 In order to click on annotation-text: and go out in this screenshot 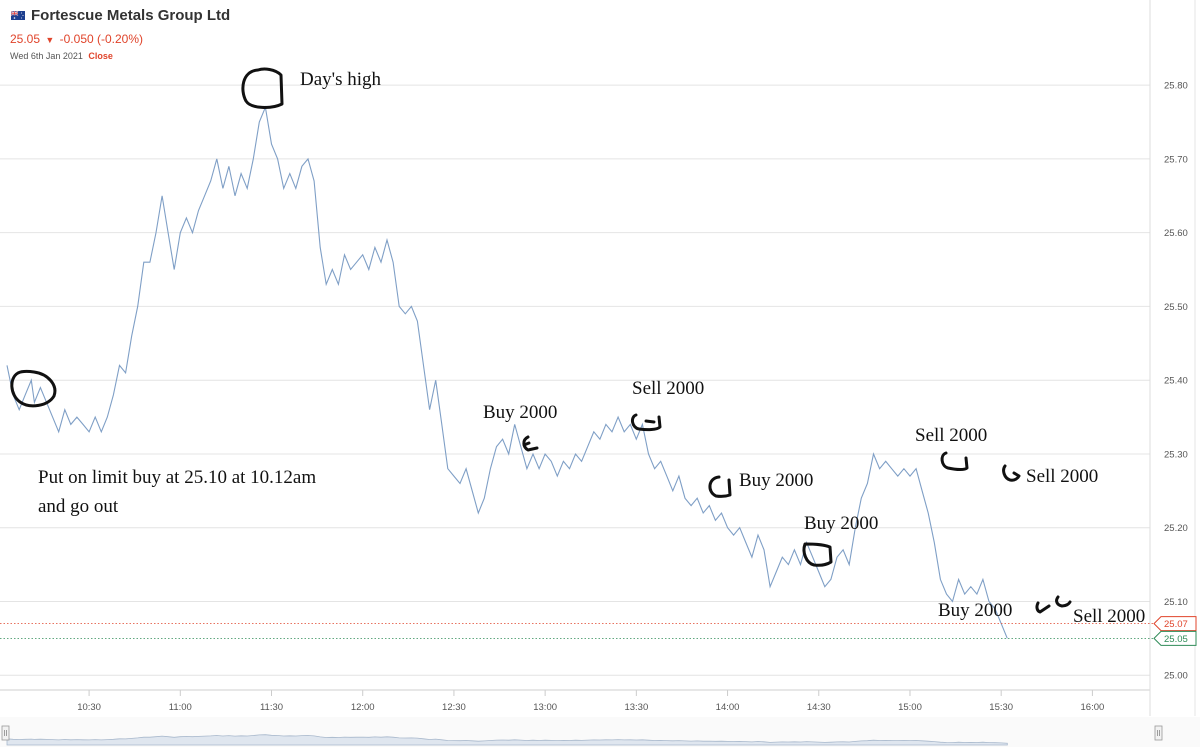, I will do `click(78, 506)`.